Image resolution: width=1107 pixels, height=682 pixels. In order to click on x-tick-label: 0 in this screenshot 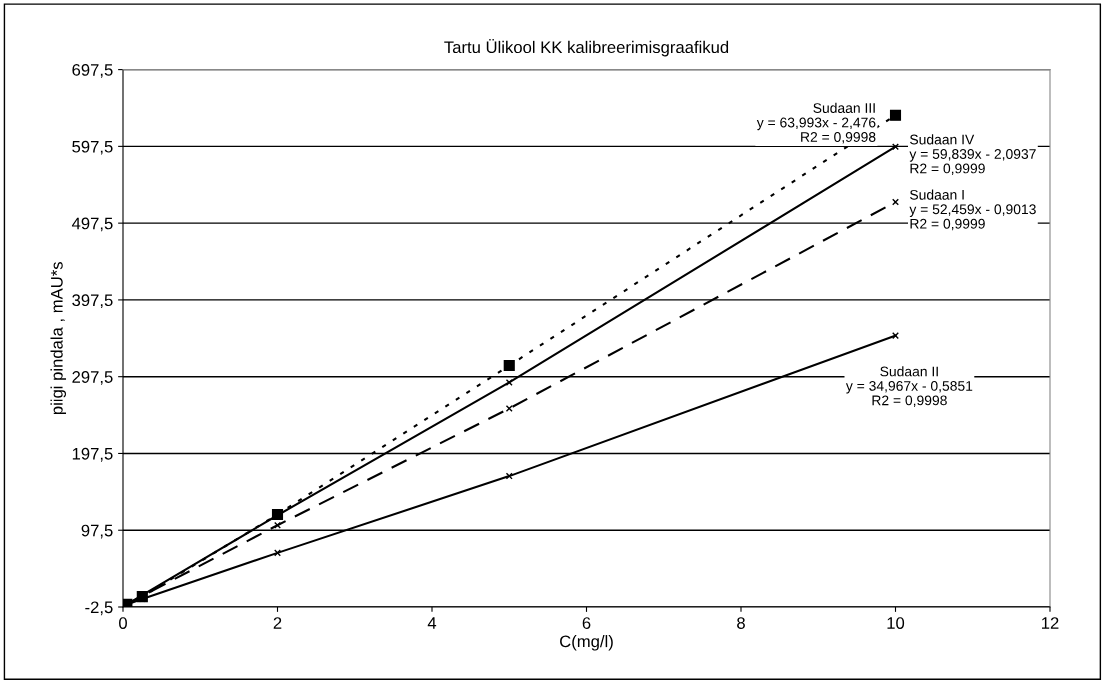, I will do `click(123, 623)`.